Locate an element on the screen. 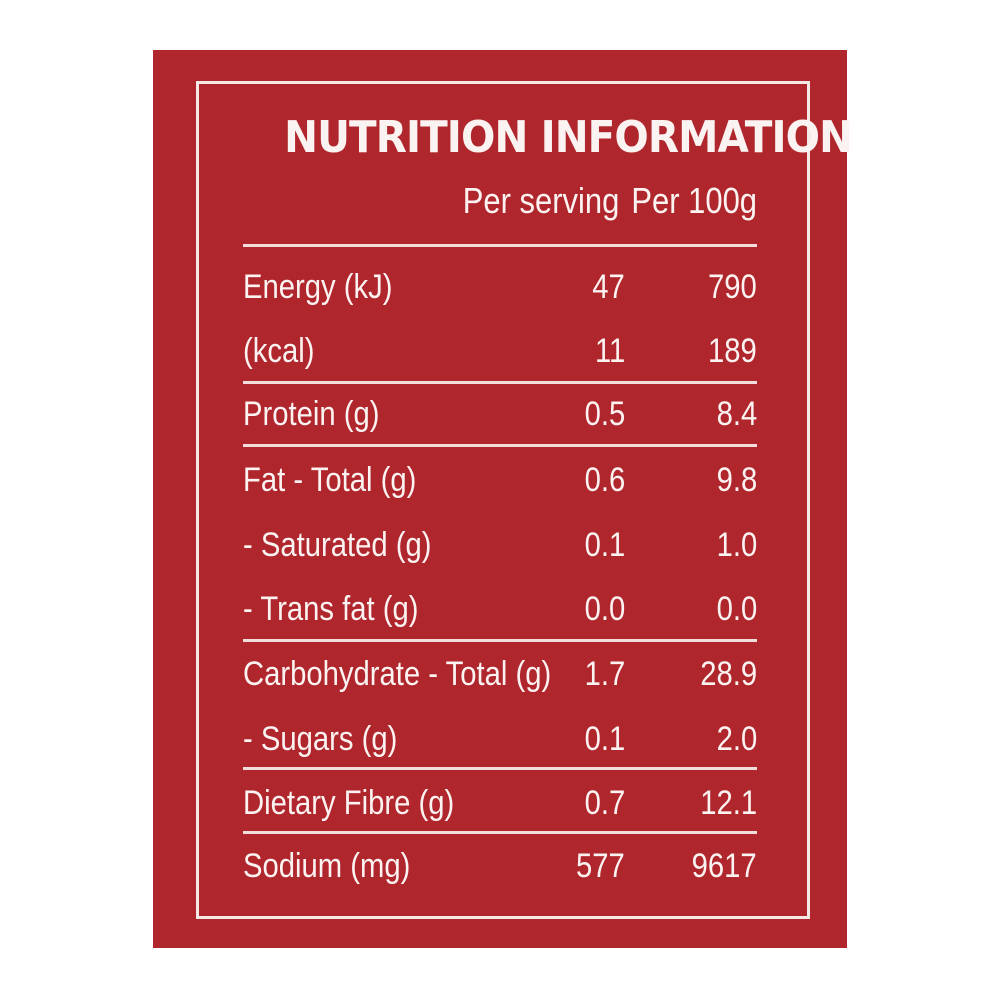  table-row: Carbohydrate - Total (g) 1.7 28.9 is located at coordinates (500, 674).